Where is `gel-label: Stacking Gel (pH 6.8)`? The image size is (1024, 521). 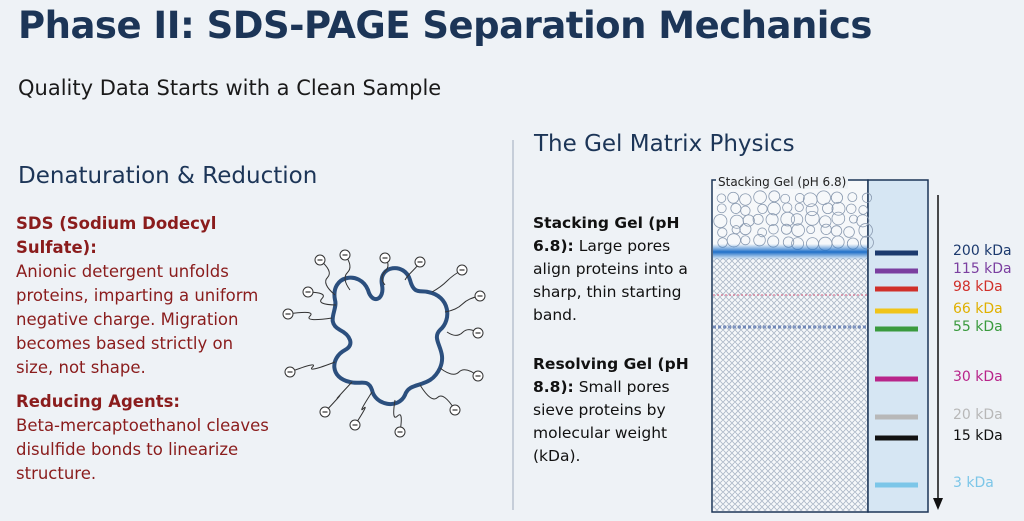 gel-label: Stacking Gel (pH 6.8) is located at coordinates (782, 182).